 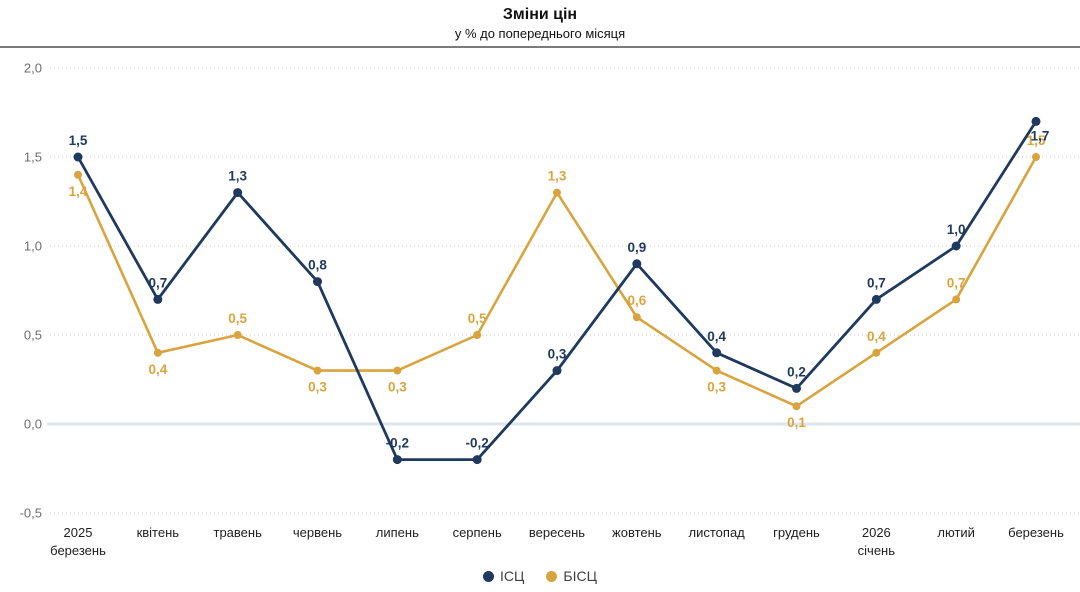 I want to click on x-axis-tick-label: березень, so click(x=1036, y=532).